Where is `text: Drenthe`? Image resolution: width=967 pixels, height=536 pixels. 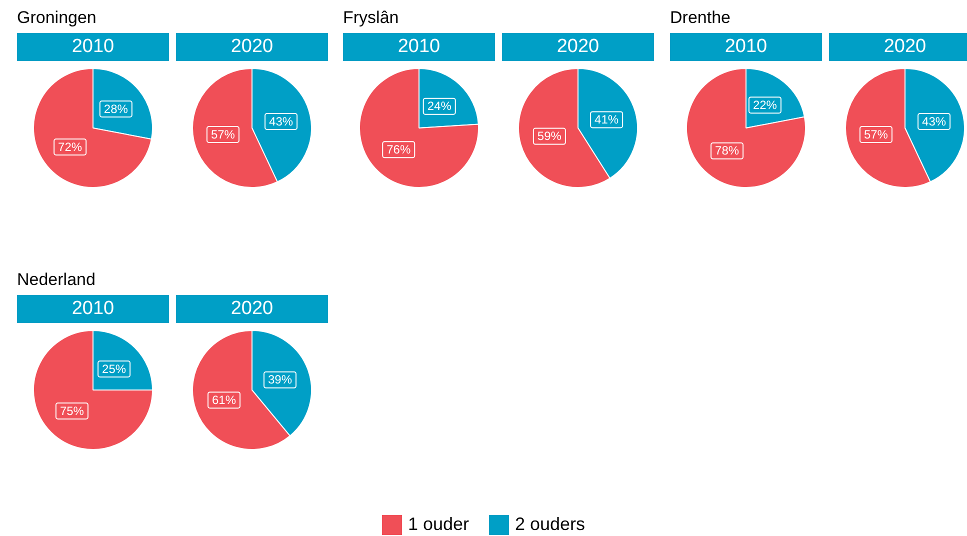 text: Drenthe is located at coordinates (701, 18).